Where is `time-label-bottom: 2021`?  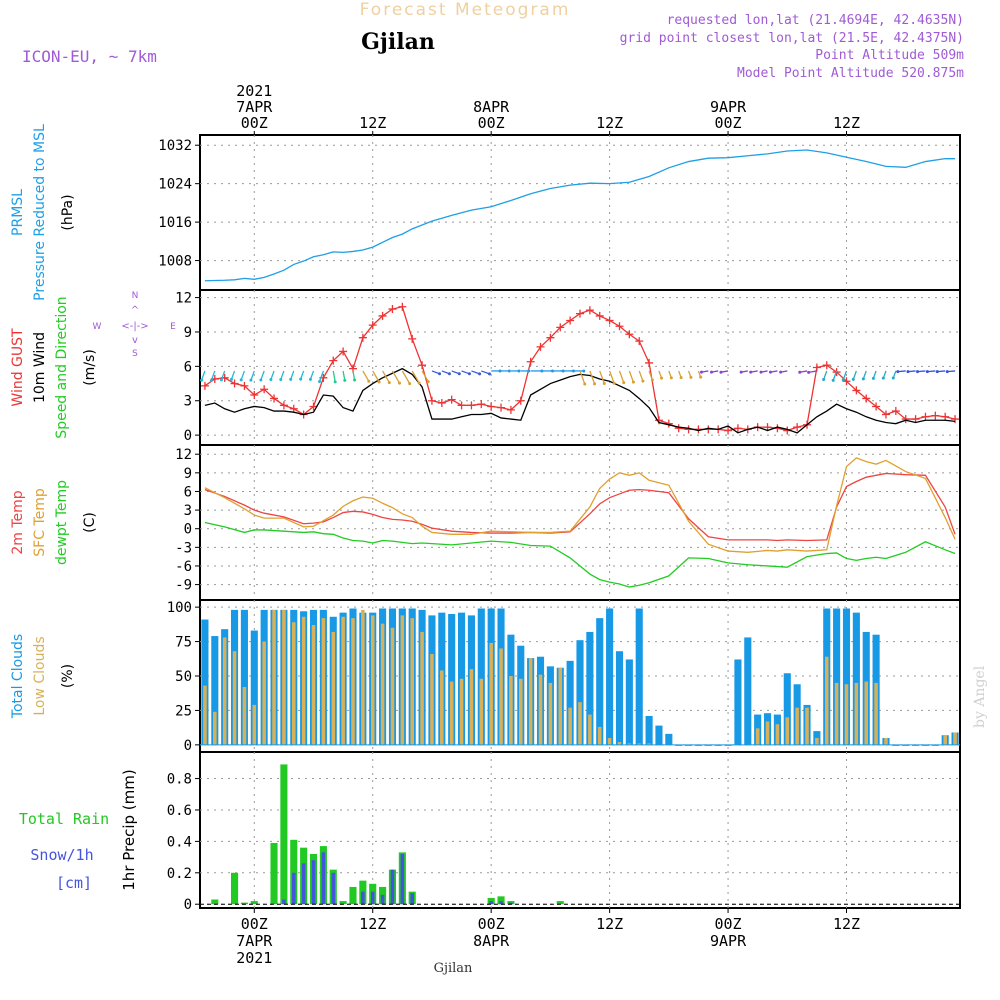 time-label-bottom: 2021 is located at coordinates (254, 958).